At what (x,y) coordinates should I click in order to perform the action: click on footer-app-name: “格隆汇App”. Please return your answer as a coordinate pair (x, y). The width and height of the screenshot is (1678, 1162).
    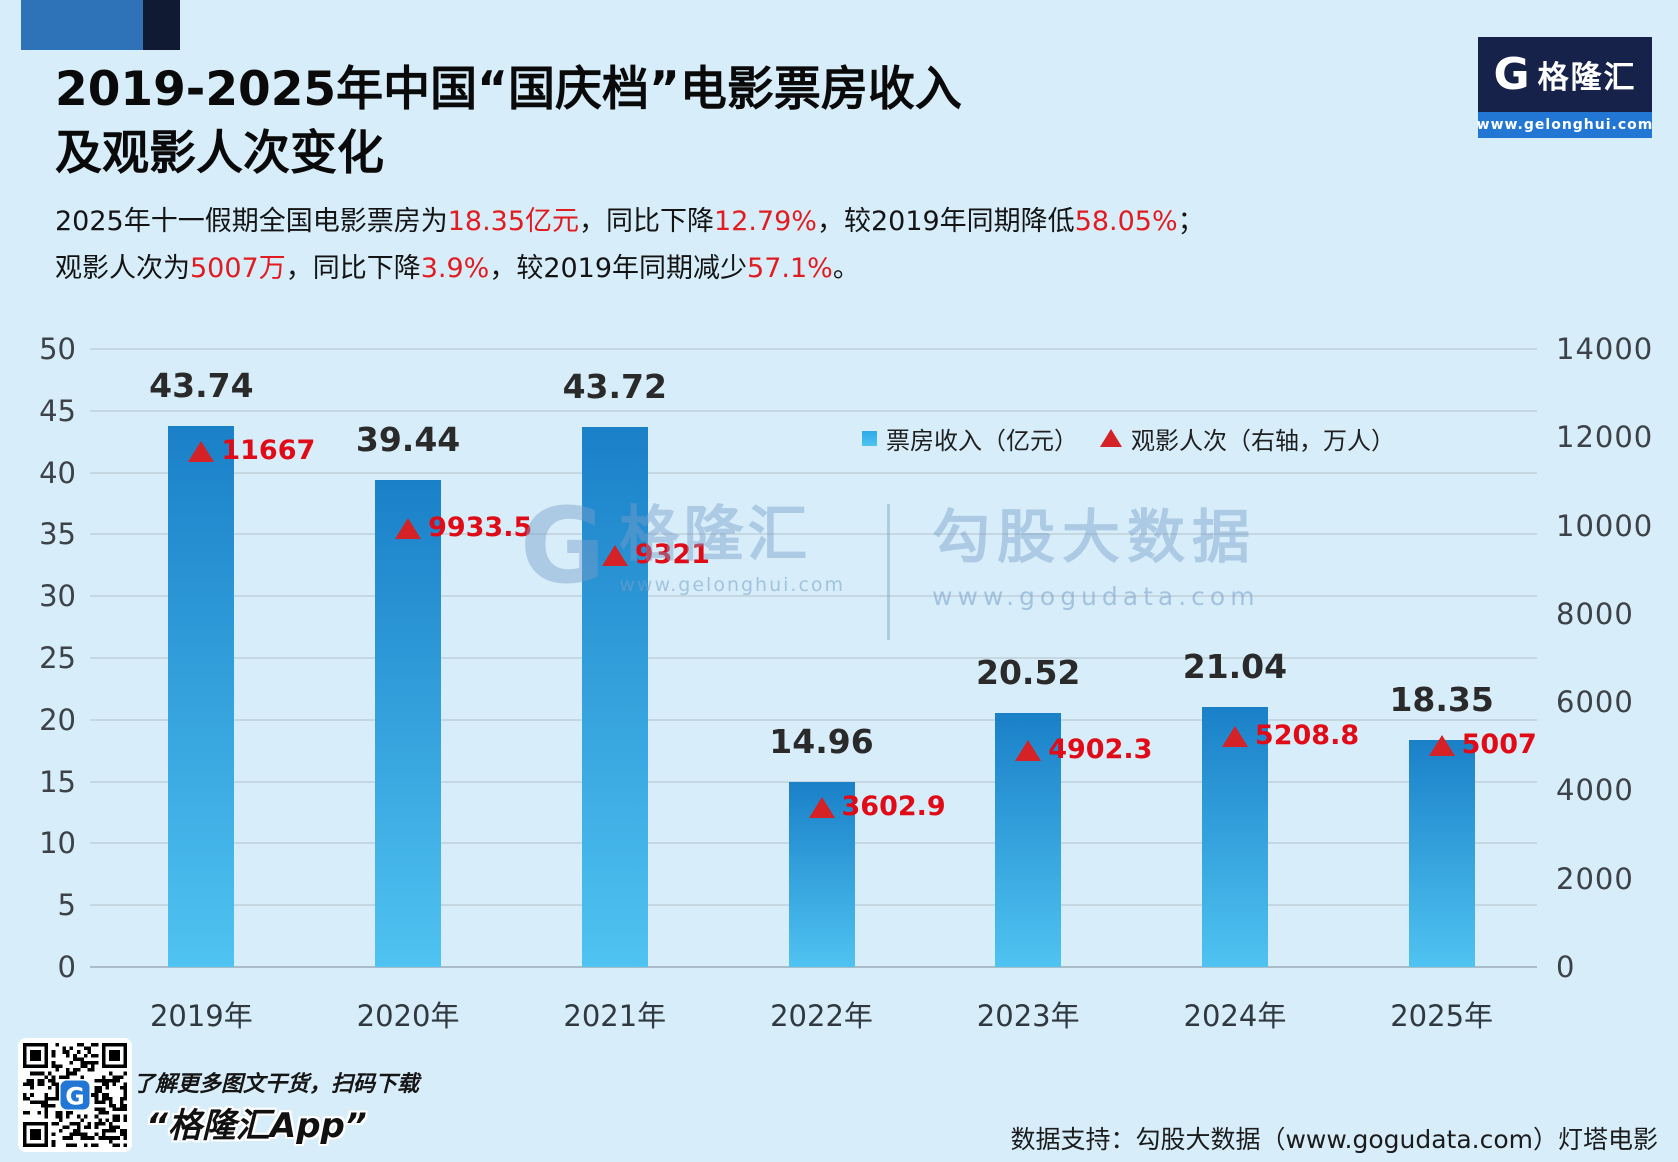
    Looking at the image, I should click on (256, 1126).